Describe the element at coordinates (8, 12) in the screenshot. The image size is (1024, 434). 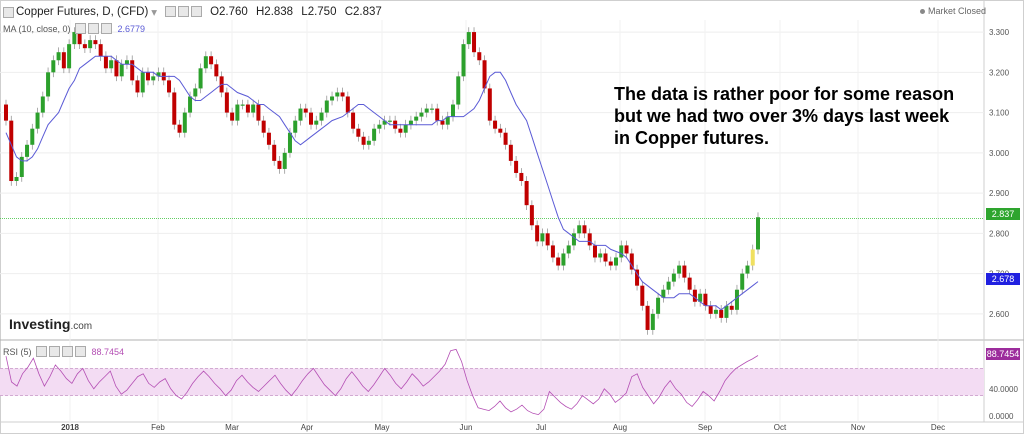
I see `collapse-icon` at that location.